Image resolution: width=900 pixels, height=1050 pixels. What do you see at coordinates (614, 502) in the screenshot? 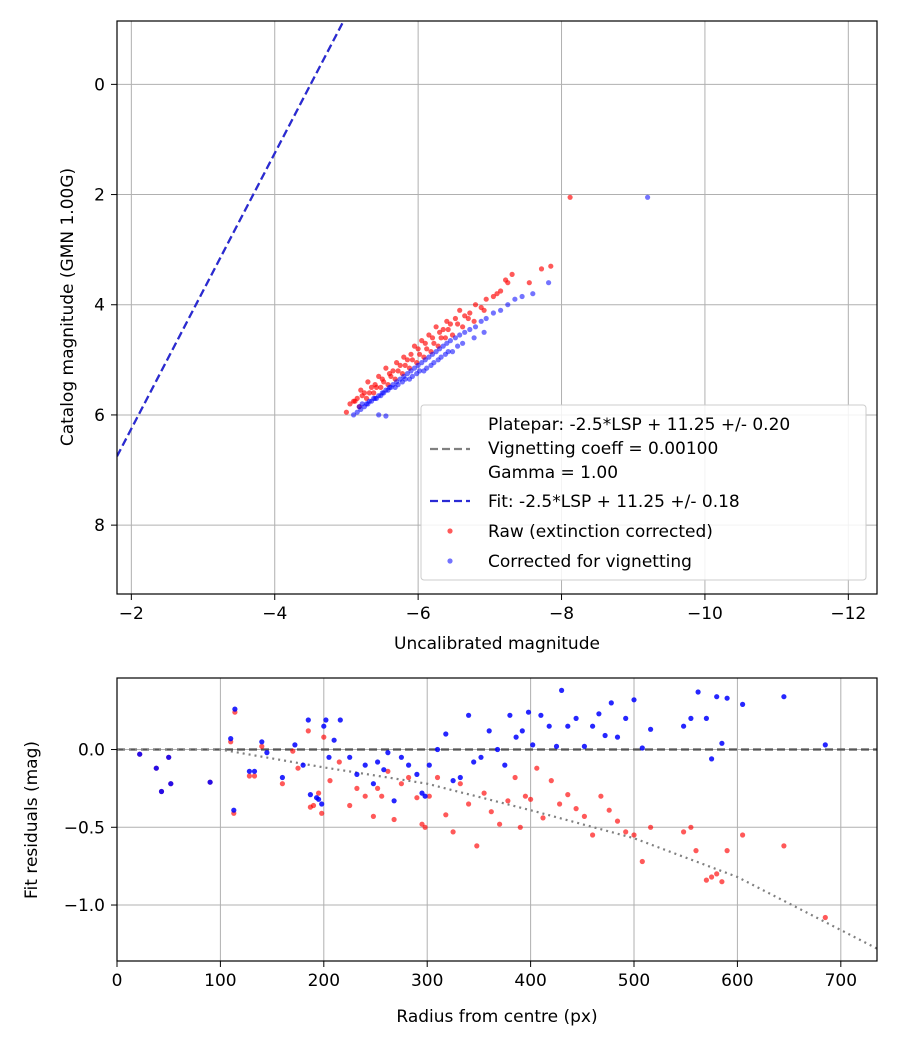
I see `legend-fit-label: Fit: -2.5*LSP + 11.25 +/- 0.18` at bounding box center [614, 502].